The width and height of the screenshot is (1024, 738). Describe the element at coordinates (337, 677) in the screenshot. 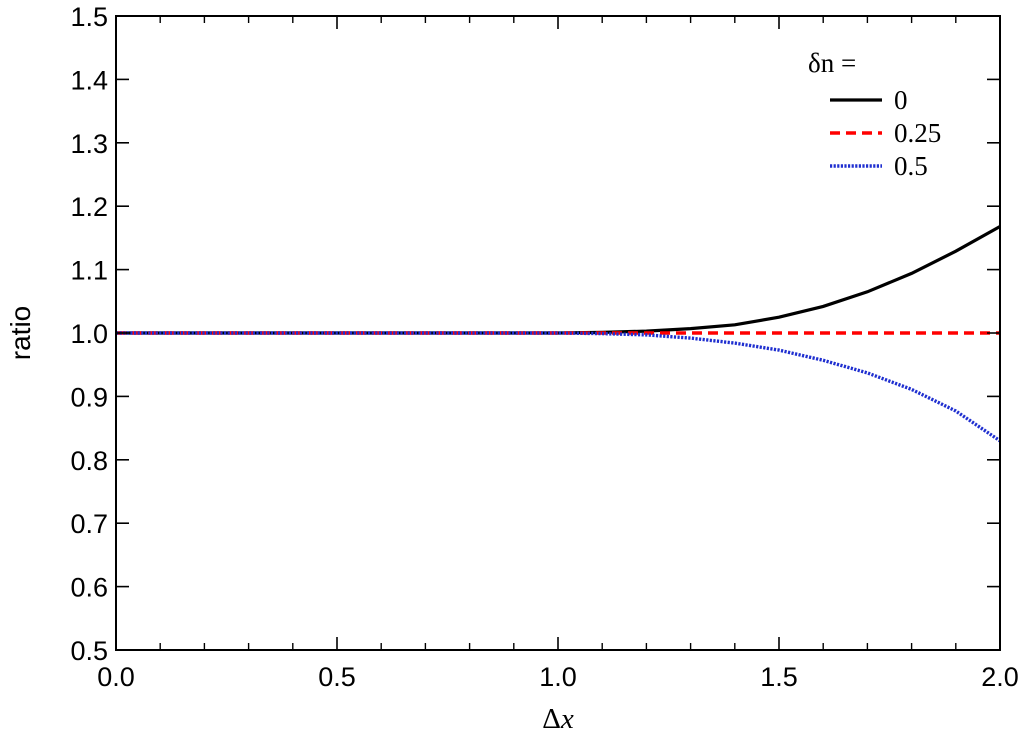

I see `x-tick-label: 0.5` at that location.